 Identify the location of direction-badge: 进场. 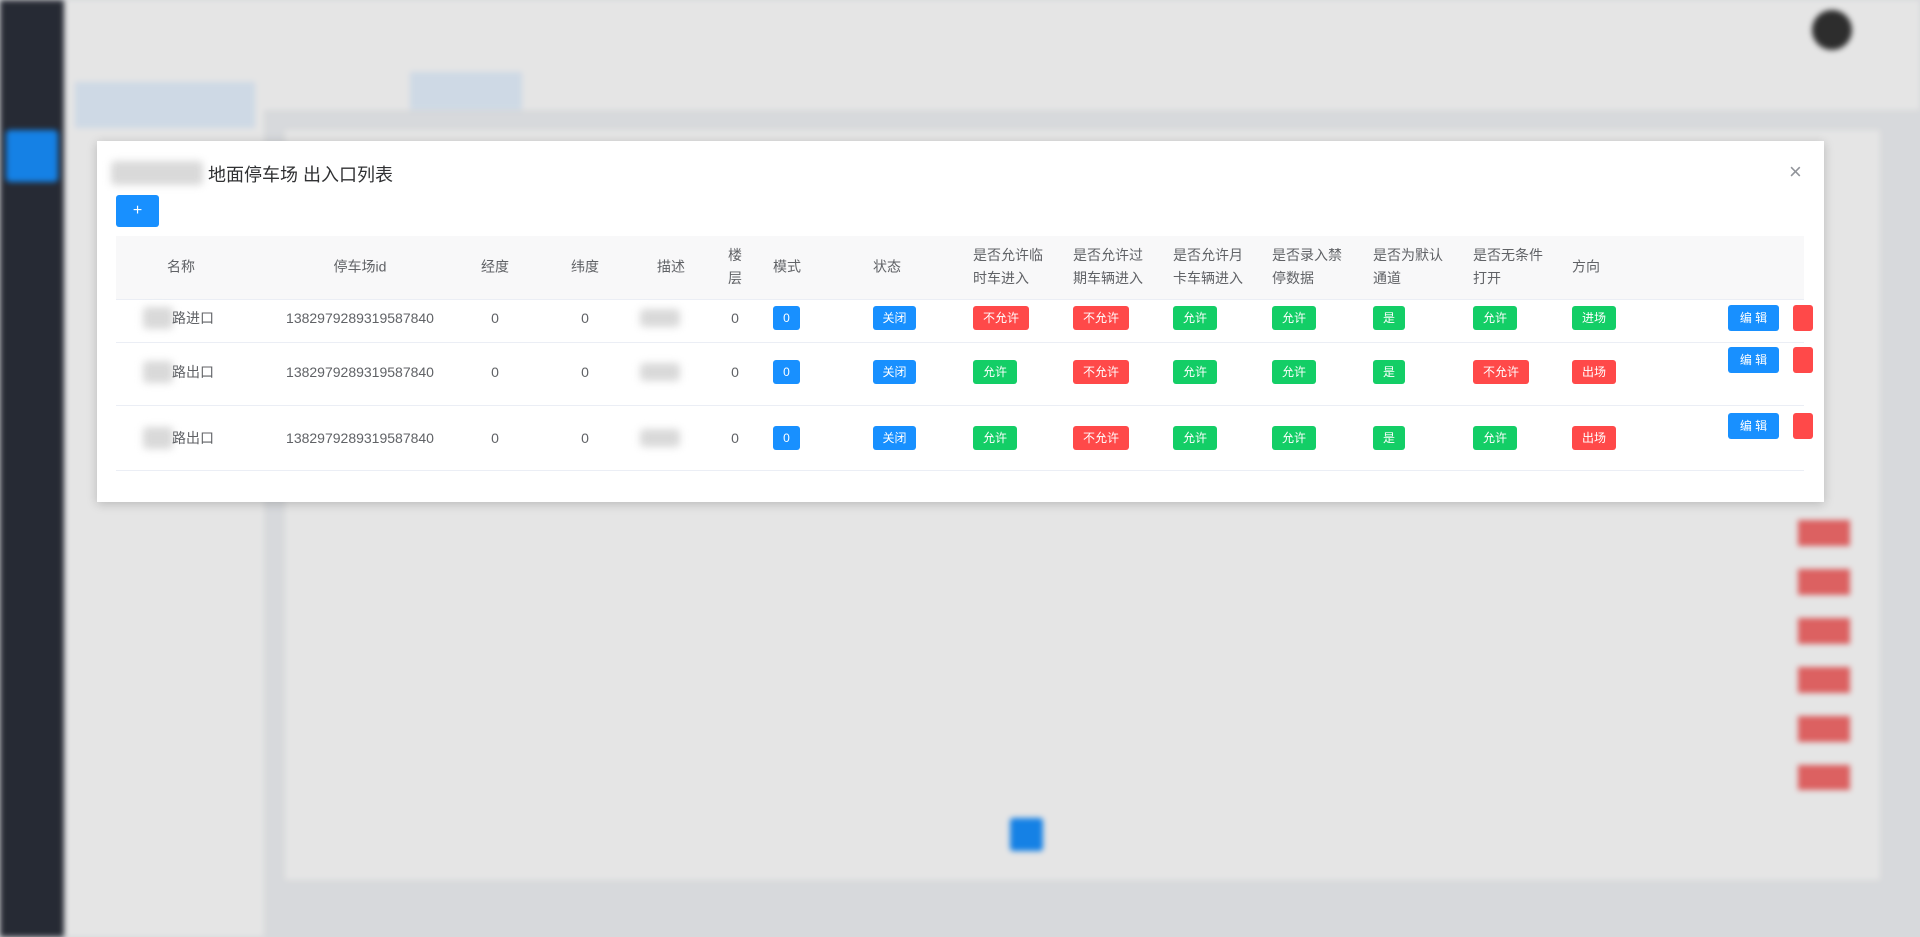
(1594, 318).